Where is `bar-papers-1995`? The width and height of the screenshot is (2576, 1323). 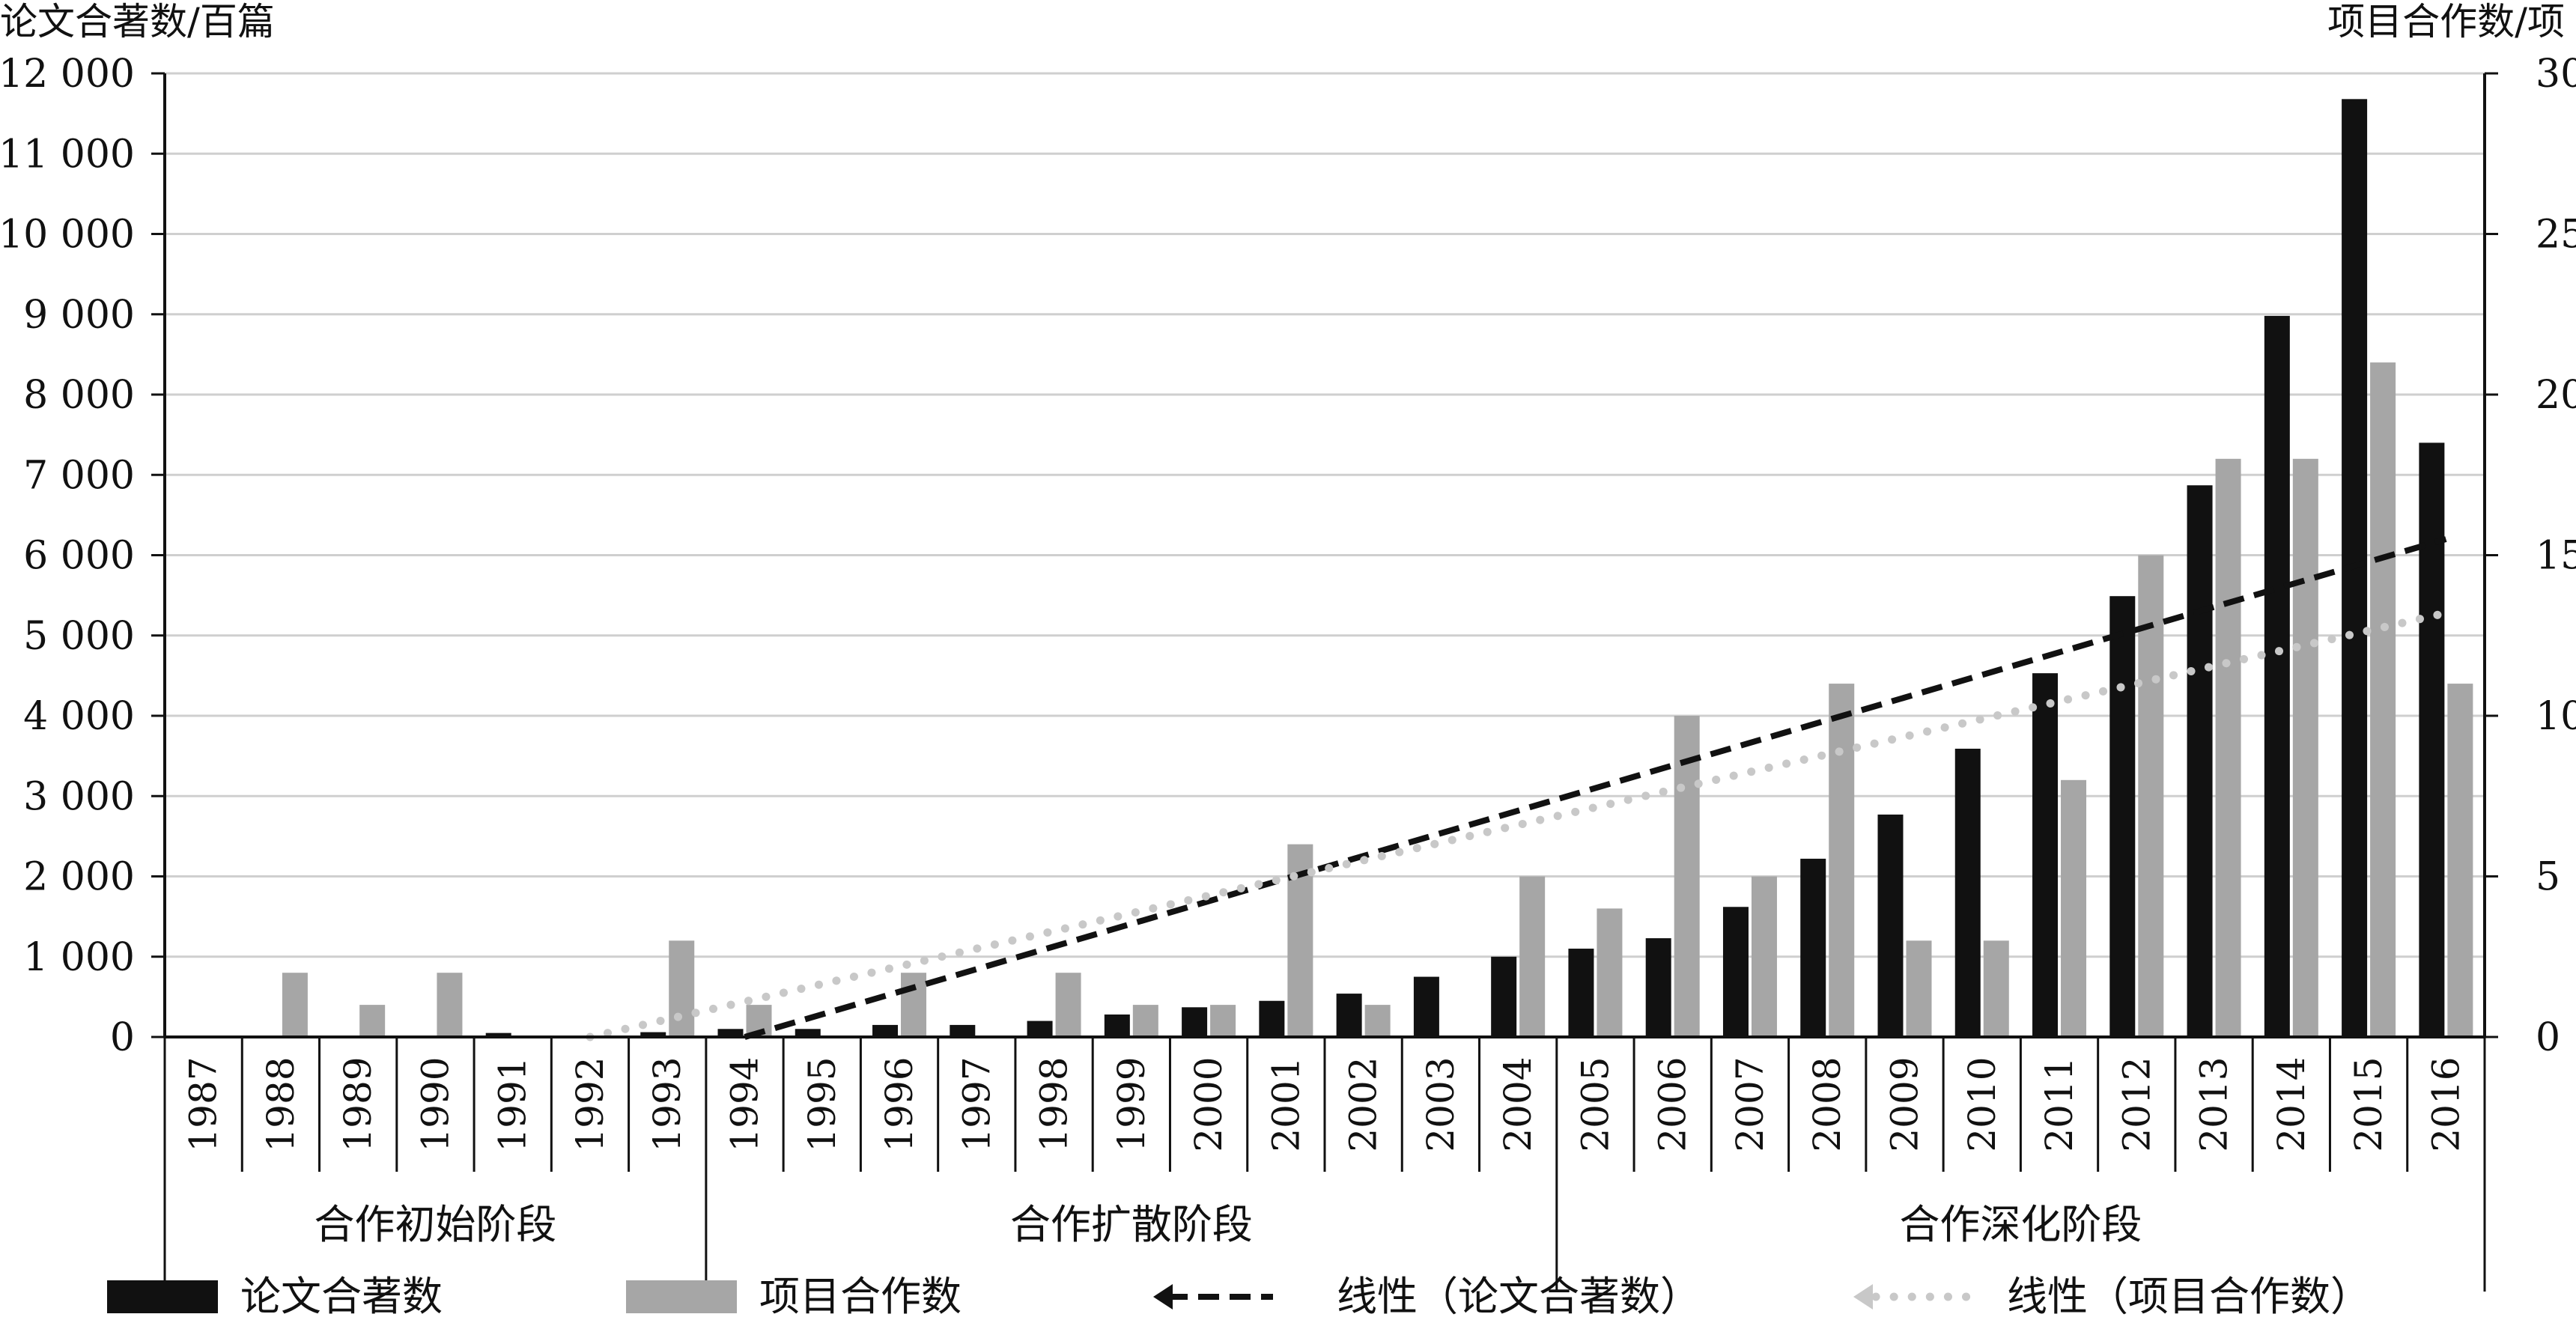 bar-papers-1995 is located at coordinates (808, 1033).